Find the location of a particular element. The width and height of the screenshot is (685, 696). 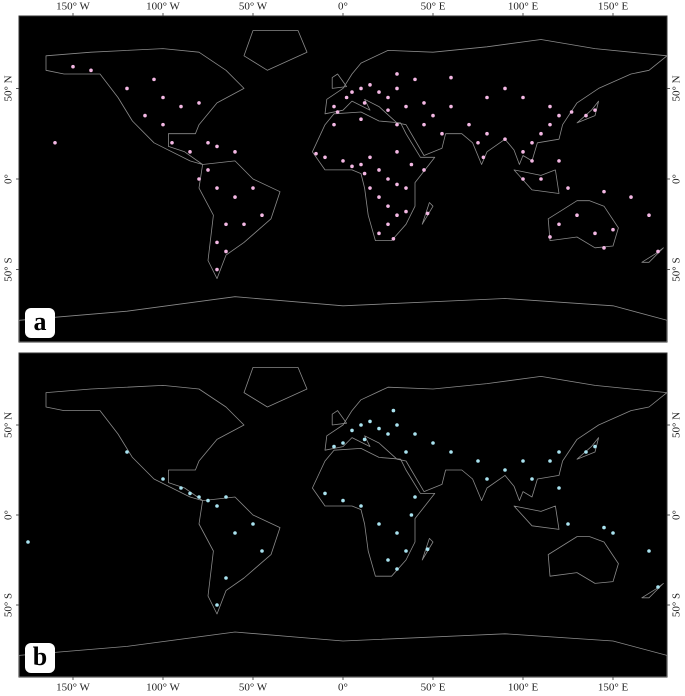

y-tick-label: 50° N is located at coordinates (9, 88).